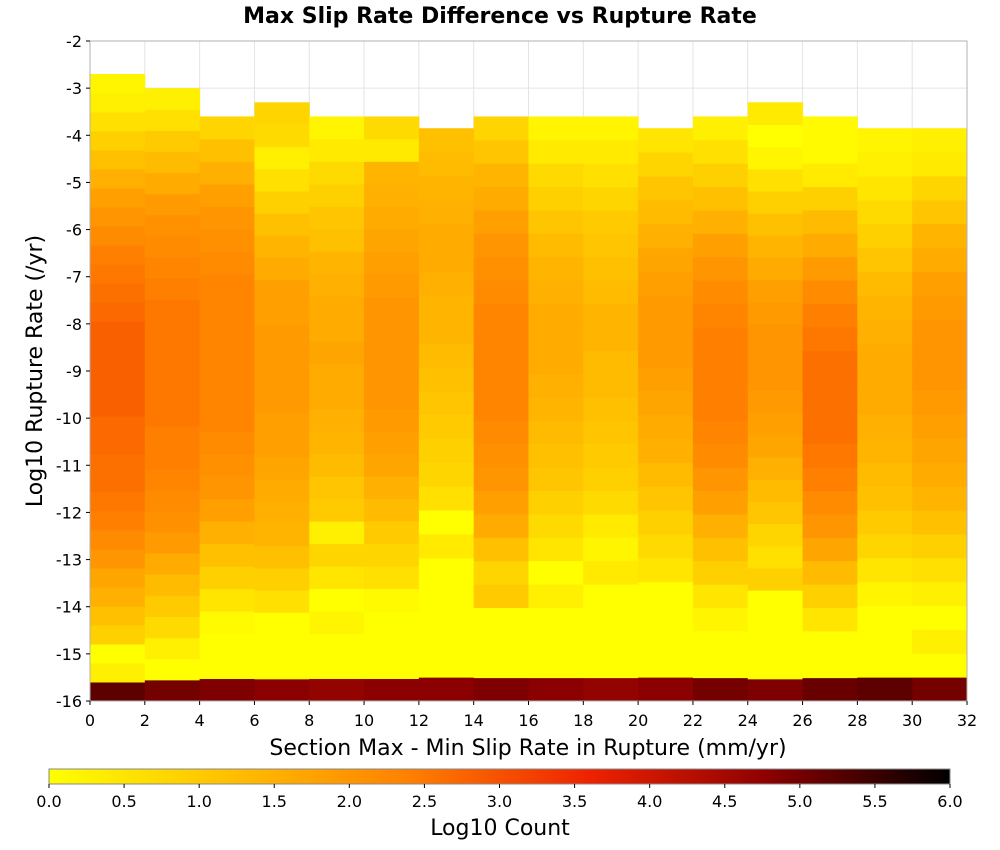 Image resolution: width=1000 pixels, height=850 pixels. Describe the element at coordinates (74, 324) in the screenshot. I see `y-tick-label: -8` at that location.